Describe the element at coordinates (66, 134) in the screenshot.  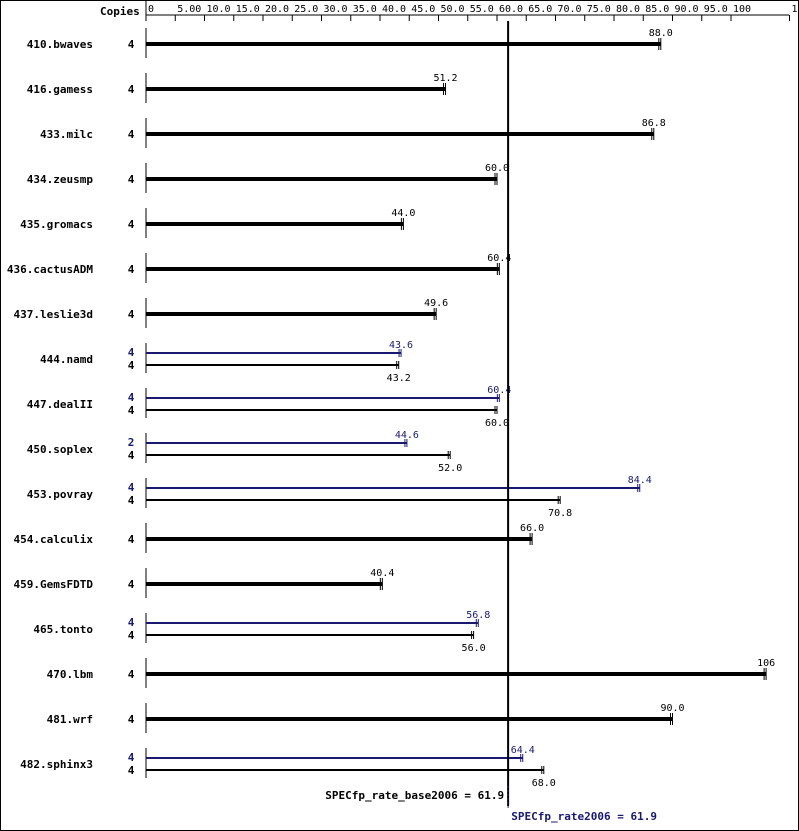
I see `benchmark-label: 433.milc` at that location.